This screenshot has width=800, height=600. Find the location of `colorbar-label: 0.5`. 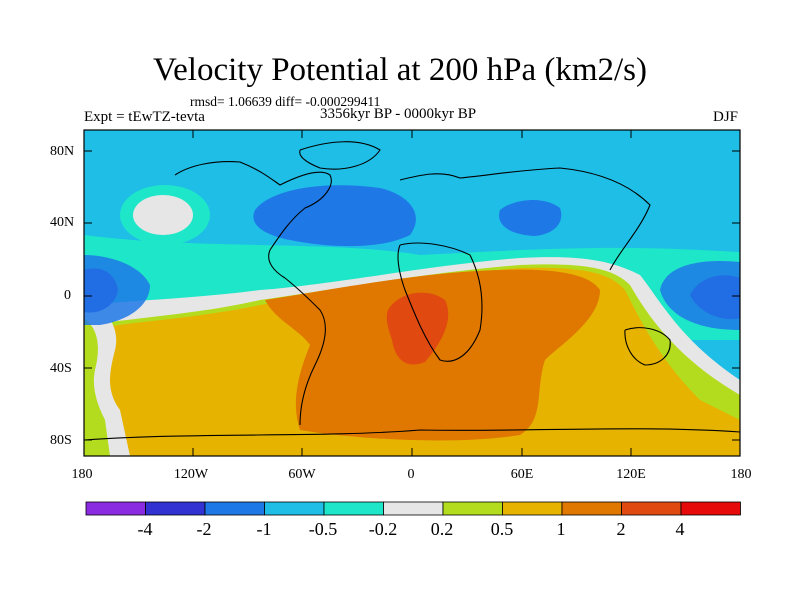

colorbar-label: 0.5 is located at coordinates (502, 529).